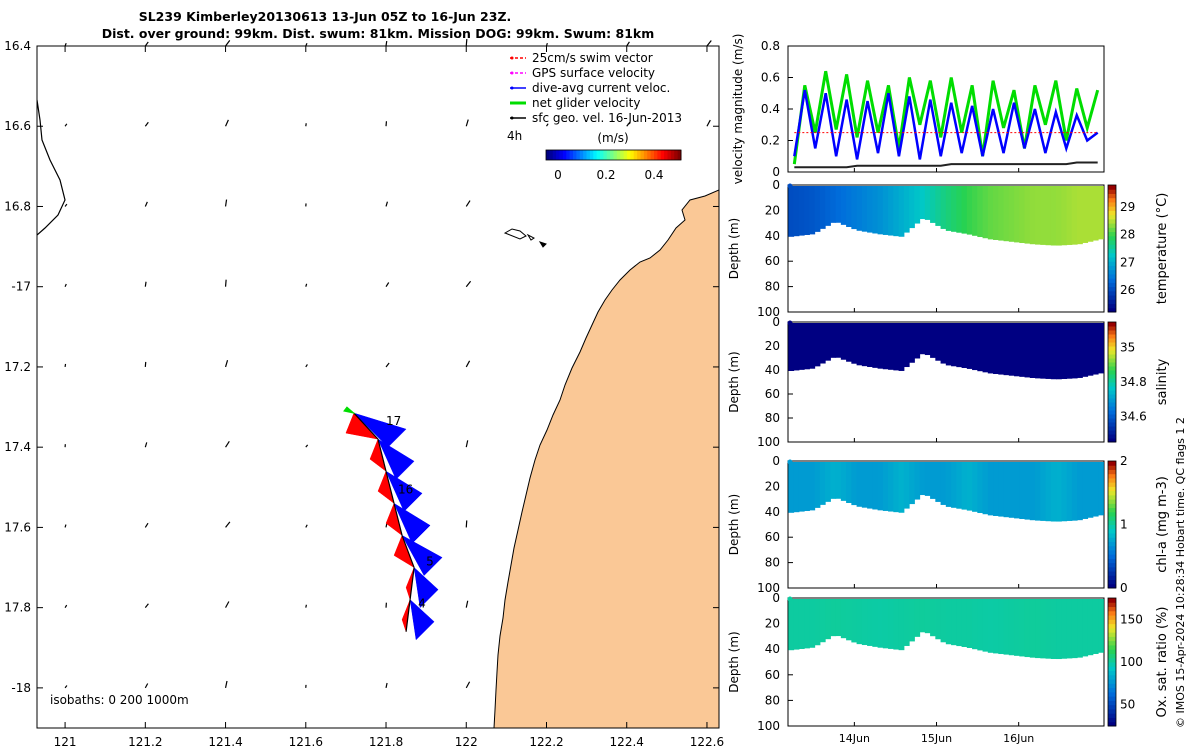  I want to click on depth-y-tick-label: 20, so click(772, 624).